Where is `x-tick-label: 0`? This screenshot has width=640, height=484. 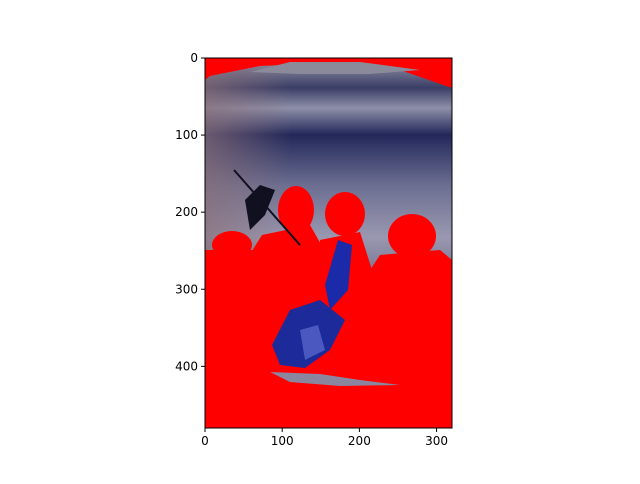
x-tick-label: 0 is located at coordinates (205, 441).